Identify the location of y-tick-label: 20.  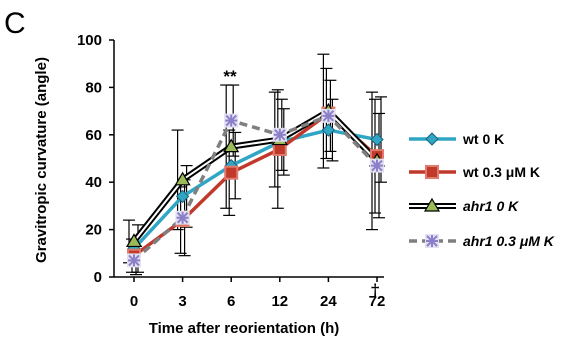
(93, 230).